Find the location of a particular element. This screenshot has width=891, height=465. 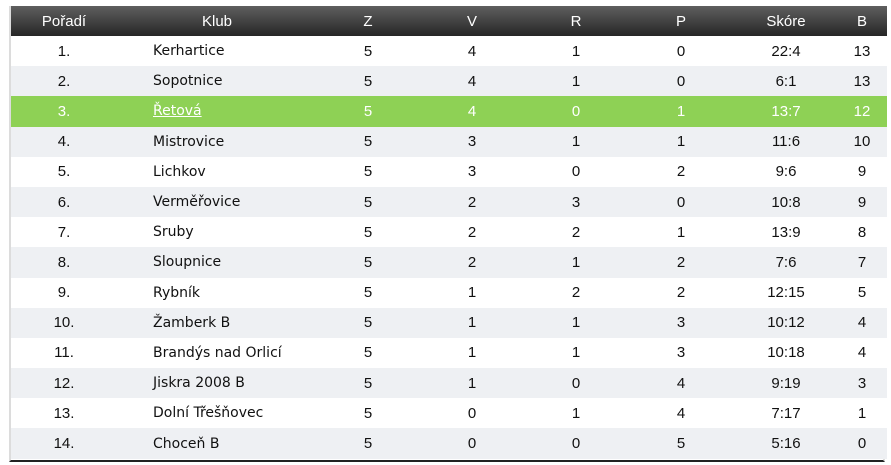

club-link: Řetová is located at coordinates (177, 111).